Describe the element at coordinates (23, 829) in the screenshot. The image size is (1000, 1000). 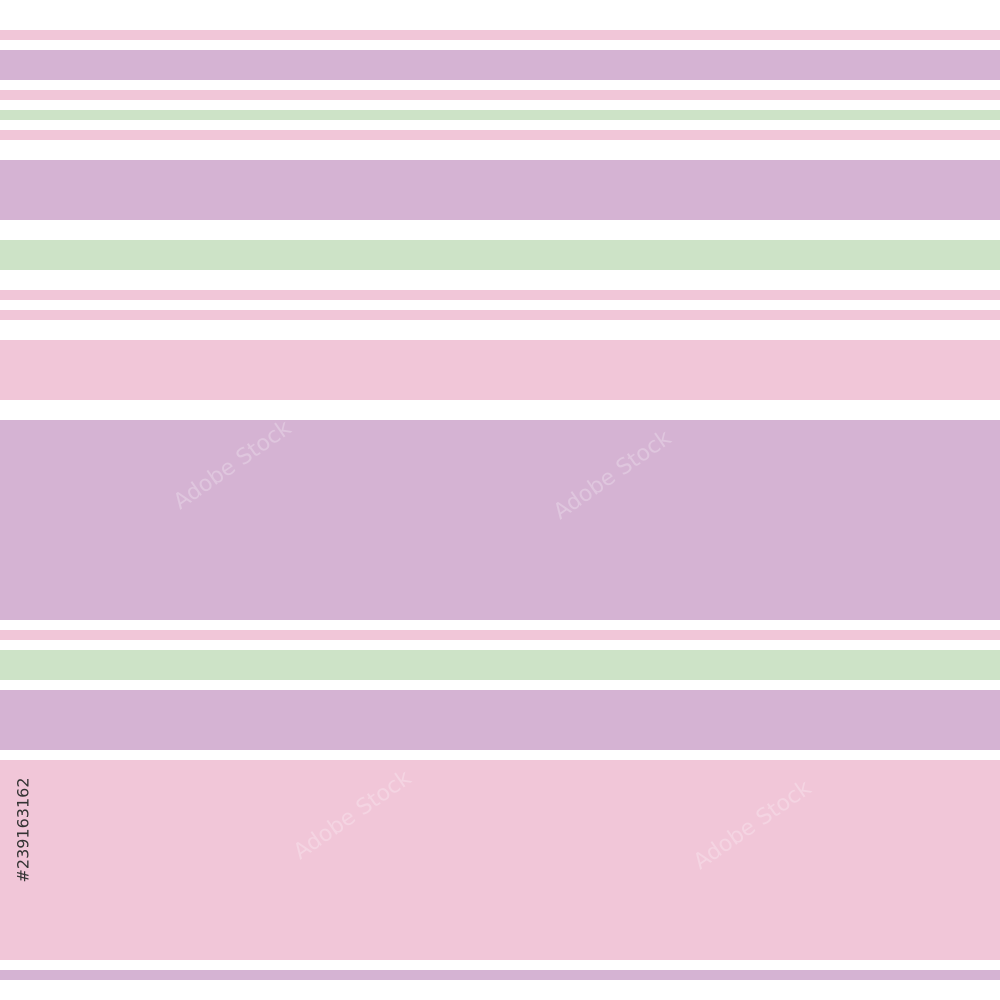
I see `image-id: #239163162` at that location.